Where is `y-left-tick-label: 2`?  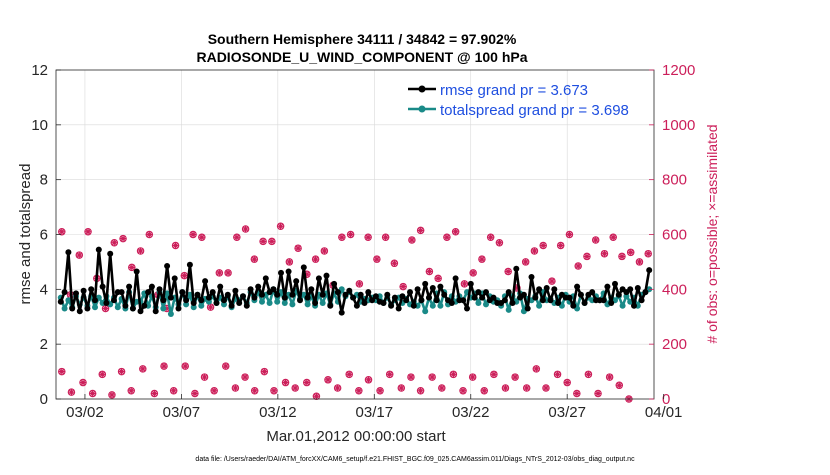
y-left-tick-label: 2 is located at coordinates (44, 344).